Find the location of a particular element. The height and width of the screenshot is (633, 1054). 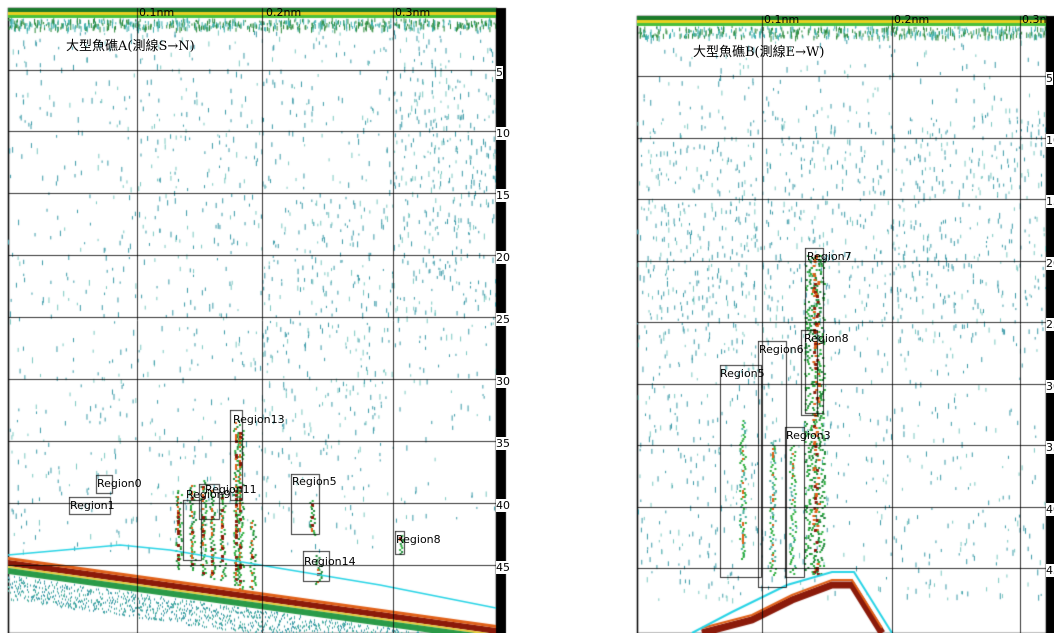

depth-label-b-8: 45 is located at coordinates (1050, 570).